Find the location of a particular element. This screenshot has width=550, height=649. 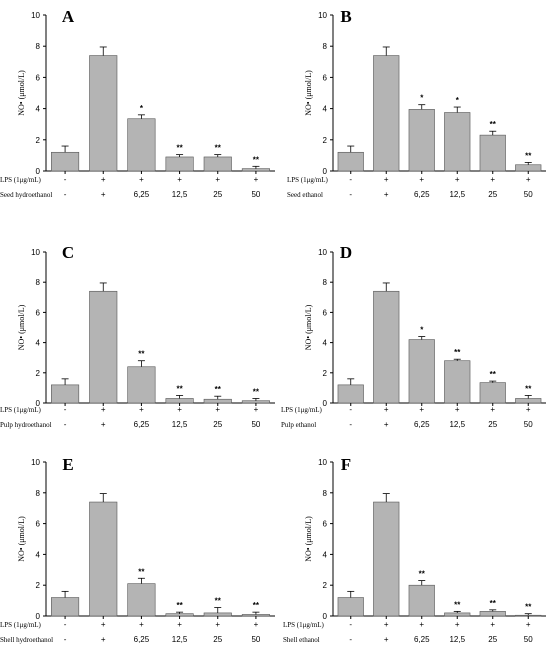

panel-f-dose-value: 50 is located at coordinates (528, 639).